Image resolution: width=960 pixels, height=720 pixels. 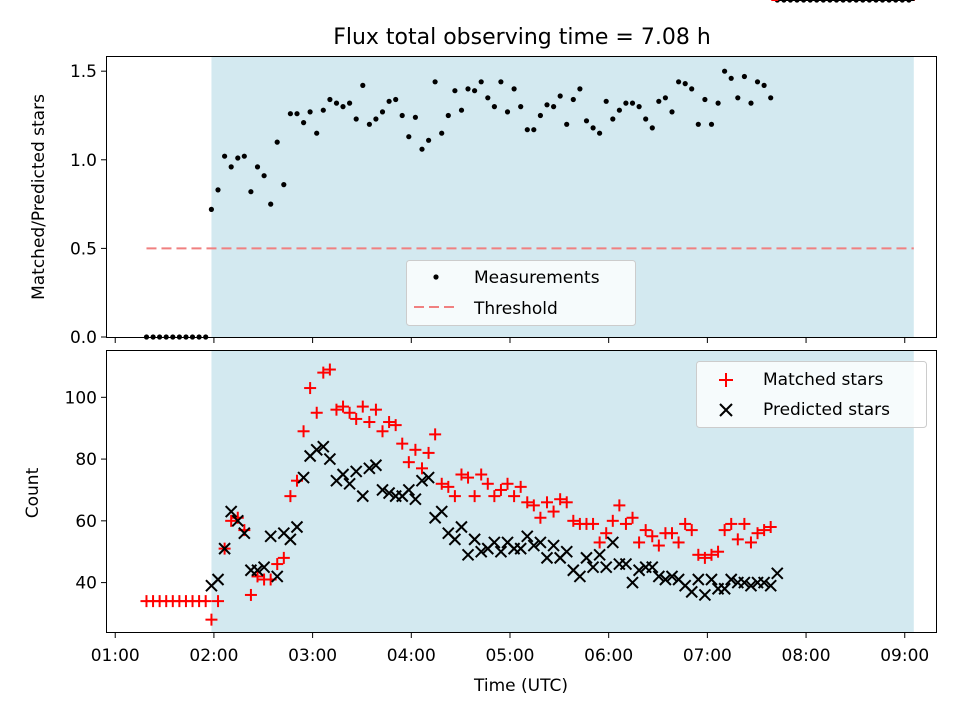 I want to click on y-tick-label: 0.5, so click(x=83, y=249).